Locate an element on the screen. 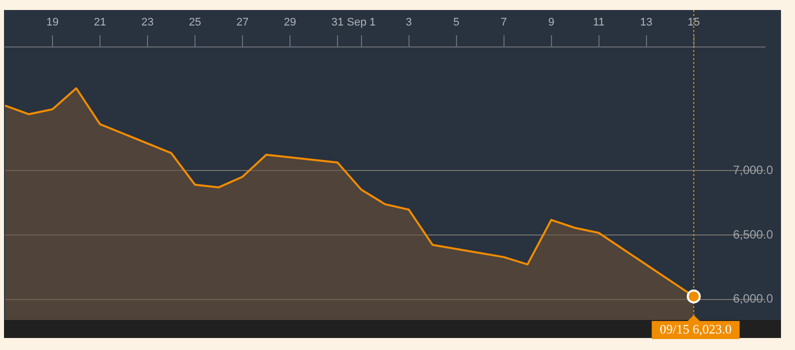 This screenshot has width=795, height=350. x-tick-label: 5 is located at coordinates (456, 22).